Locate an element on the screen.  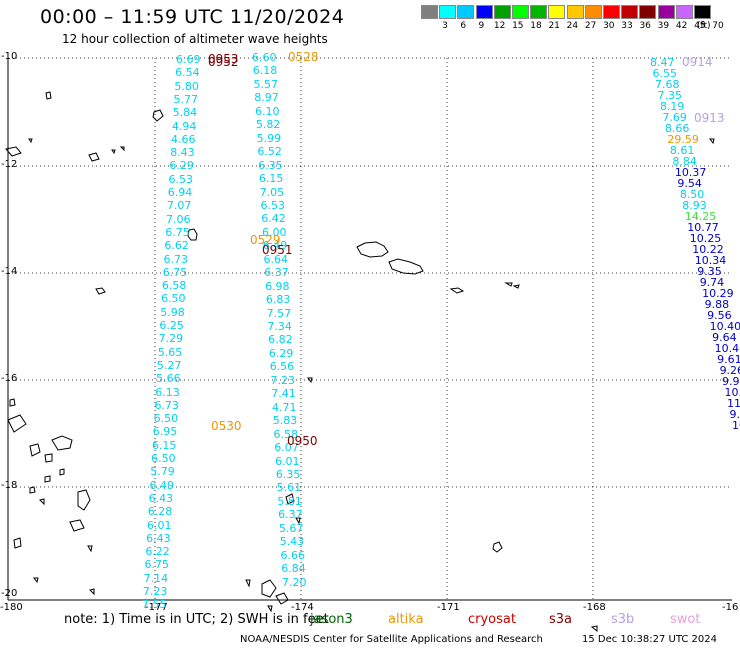
swh-value-right: 6.35 is located at coordinates (270, 165).